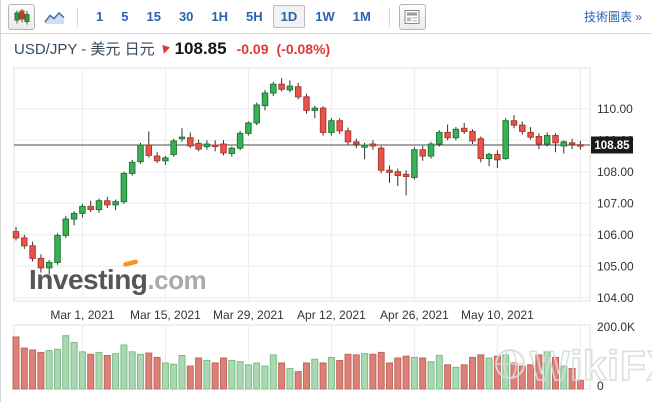 The width and height of the screenshot is (652, 402). I want to click on price-change: -0.09, so click(252, 48).